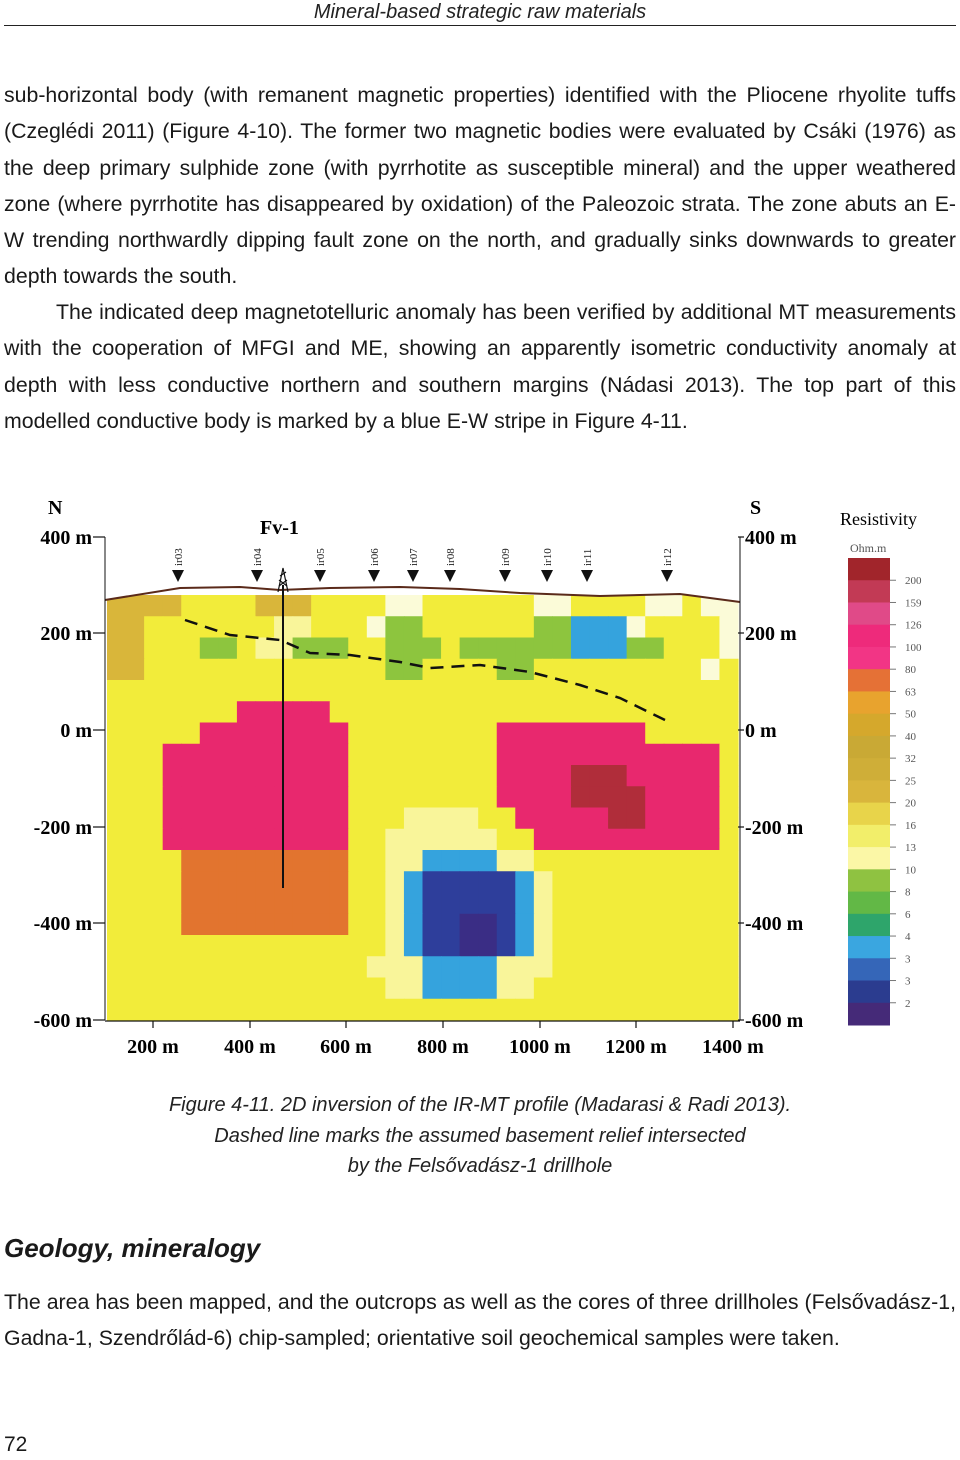  Describe the element at coordinates (911, 692) in the screenshot. I see `legend-value: 63` at that location.